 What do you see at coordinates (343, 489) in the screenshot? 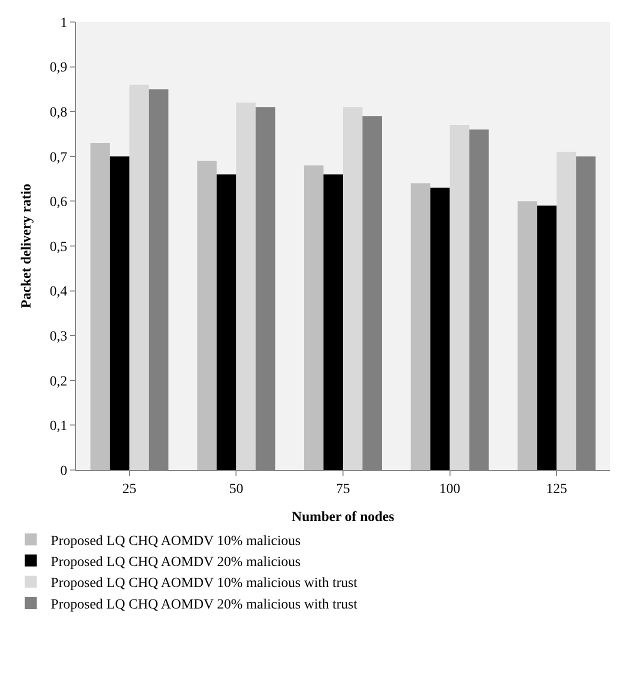
I see `x-tick-label: 75` at bounding box center [343, 489].